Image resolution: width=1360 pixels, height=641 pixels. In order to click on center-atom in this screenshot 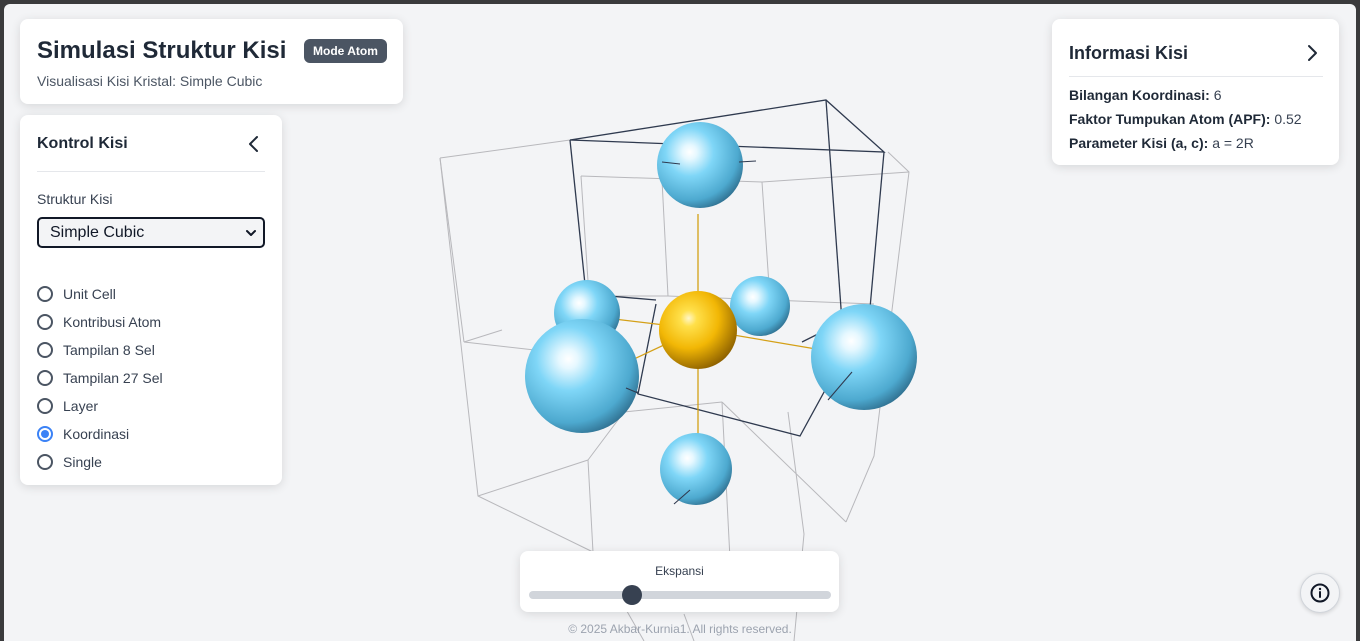, I will do `click(698, 330)`.